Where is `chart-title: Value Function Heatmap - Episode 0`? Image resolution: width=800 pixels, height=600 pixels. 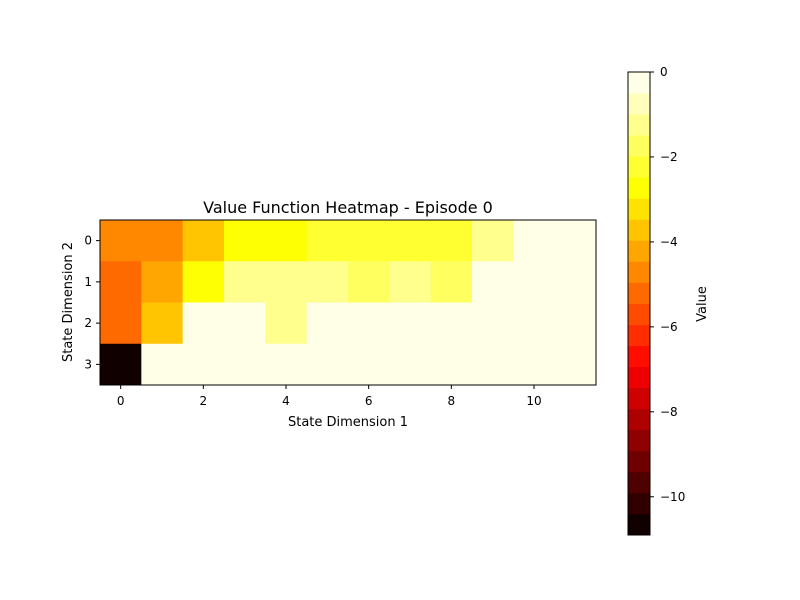
chart-title: Value Function Heatmap - Episode 0 is located at coordinates (348, 207).